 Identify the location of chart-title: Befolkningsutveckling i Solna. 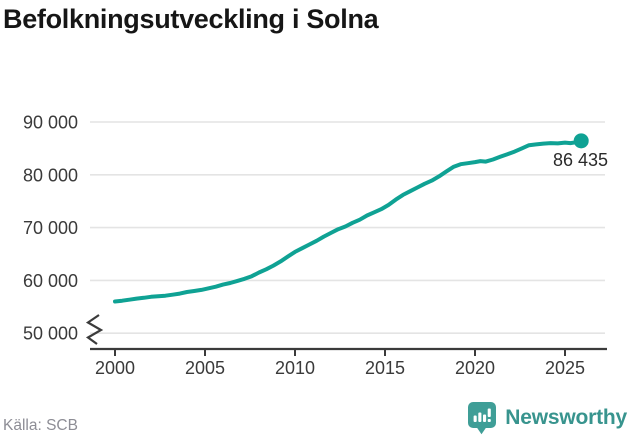
(191, 19).